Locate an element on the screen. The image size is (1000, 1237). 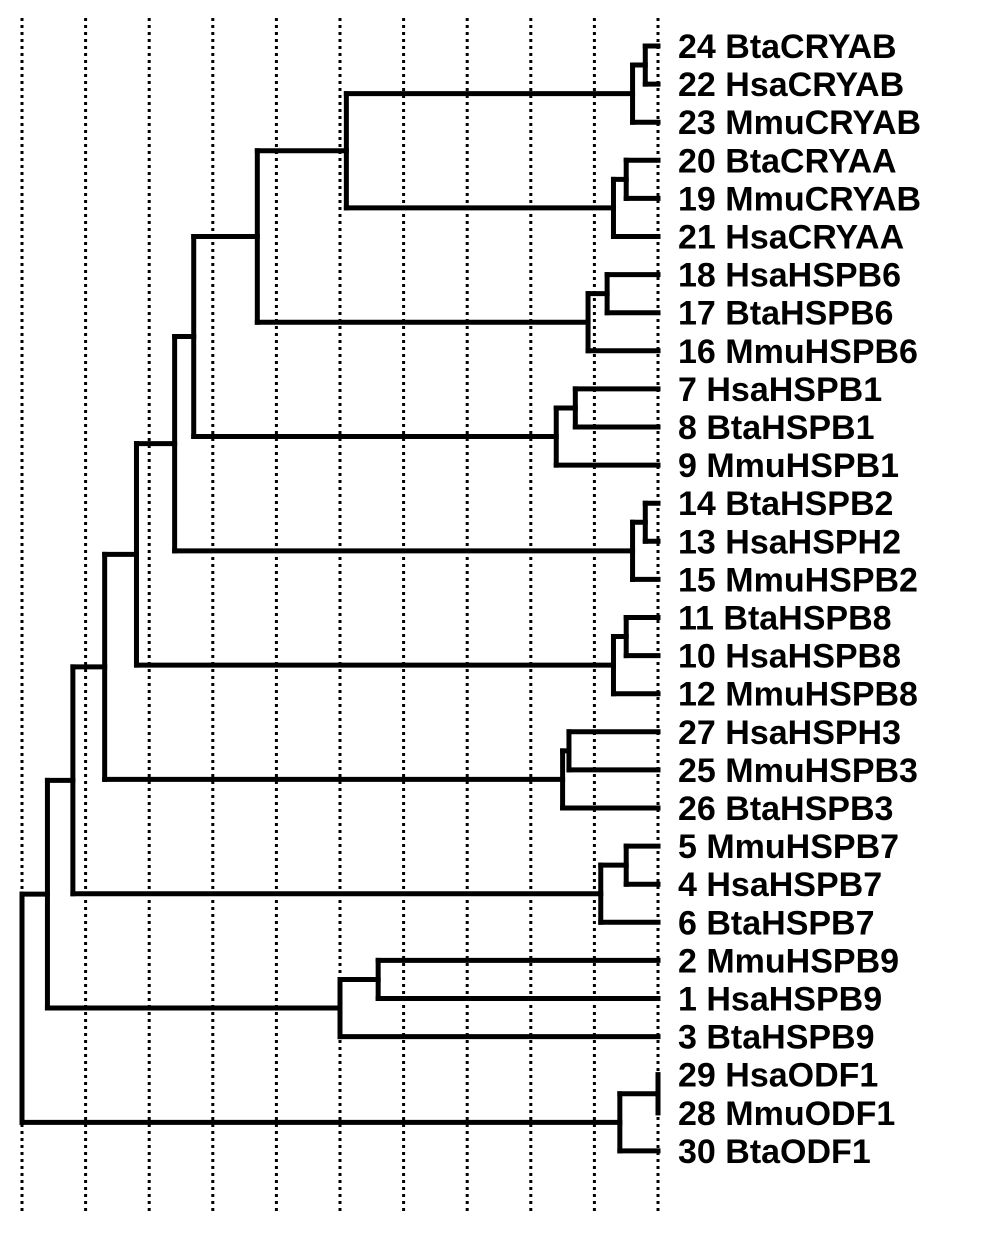
leaf-label-12: 12 MmuHSPB8 is located at coordinates (798, 695).